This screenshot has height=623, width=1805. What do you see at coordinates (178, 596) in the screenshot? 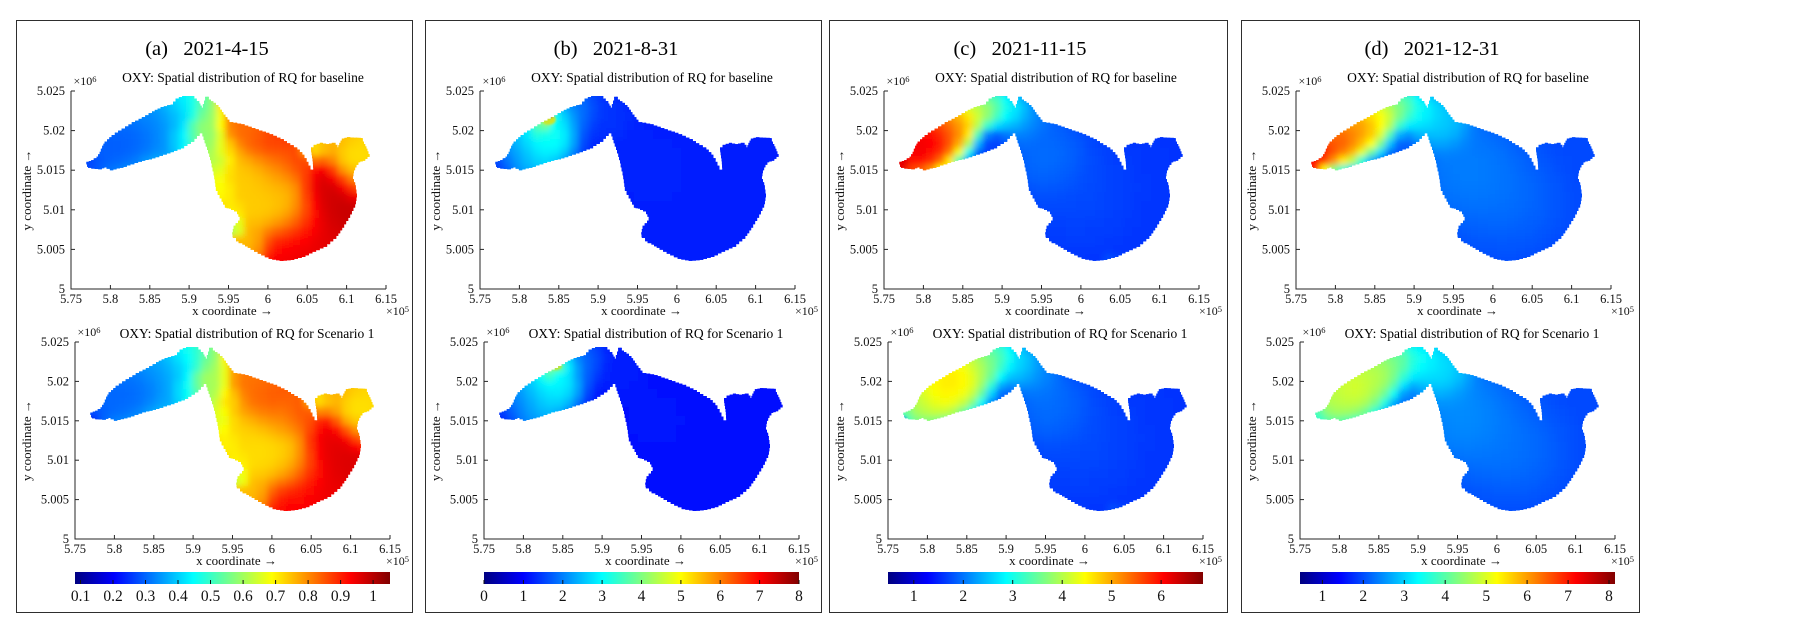
I see `svg-text: 0.4` at bounding box center [178, 596].